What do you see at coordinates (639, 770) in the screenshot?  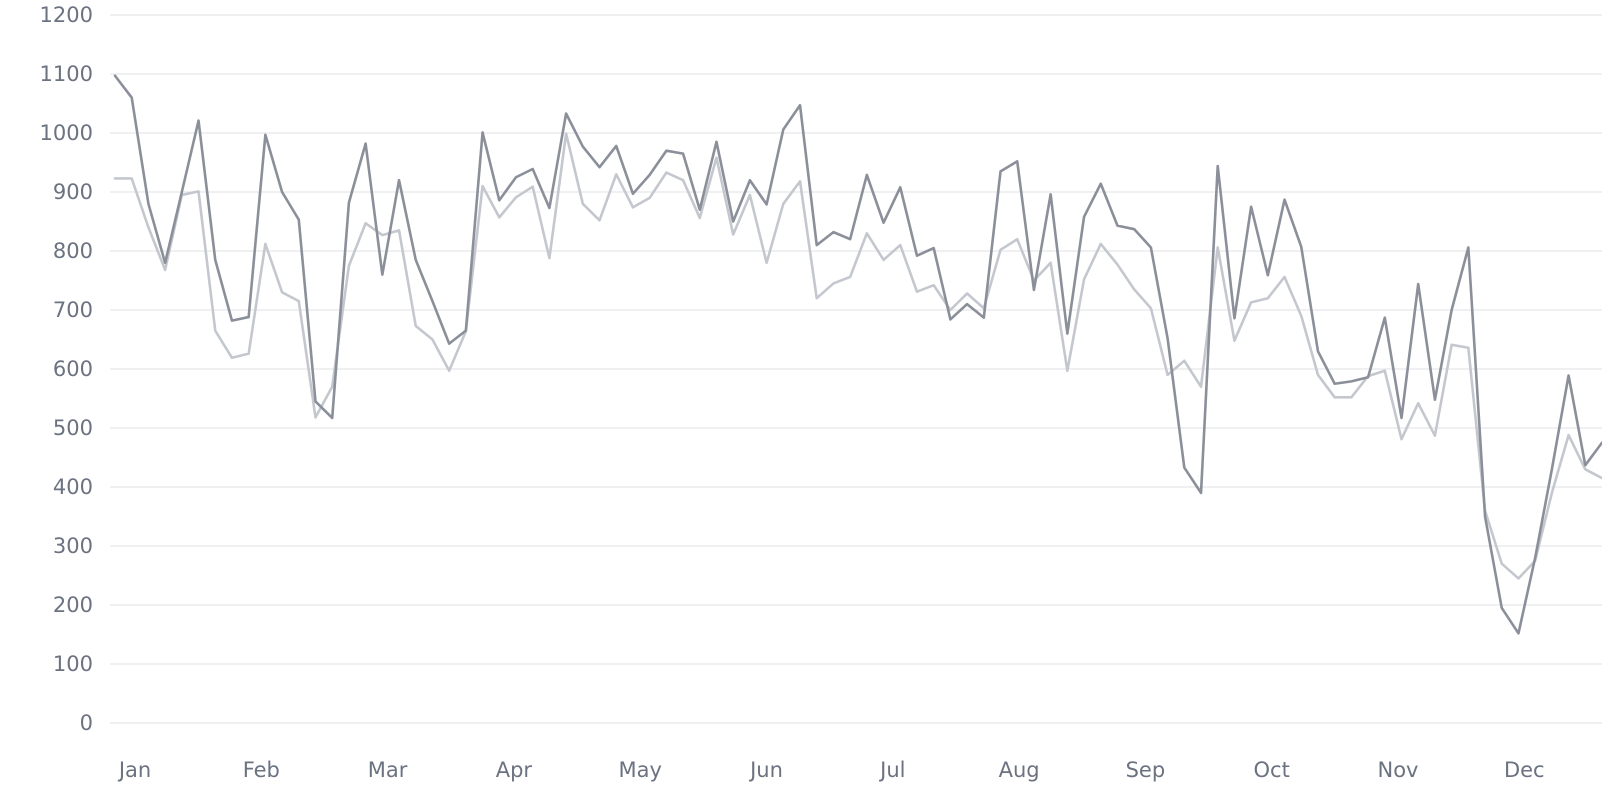 I see `x-tick-label-may: May` at bounding box center [639, 770].